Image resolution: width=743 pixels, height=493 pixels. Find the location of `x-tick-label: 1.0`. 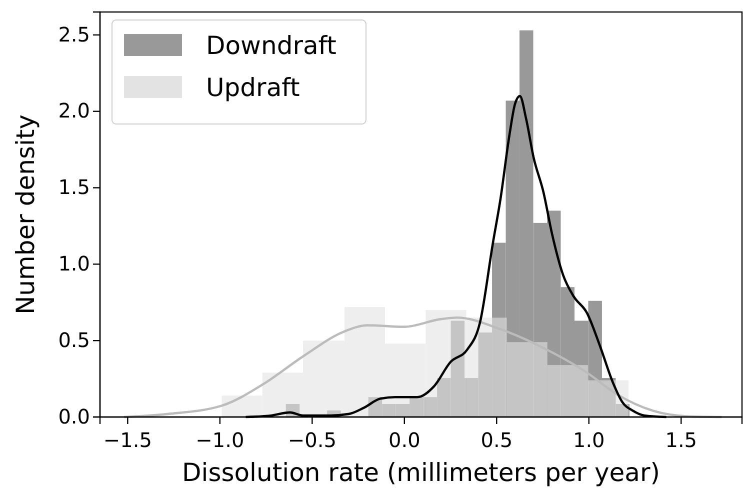

x-tick-label: 1.0 is located at coordinates (588, 440).